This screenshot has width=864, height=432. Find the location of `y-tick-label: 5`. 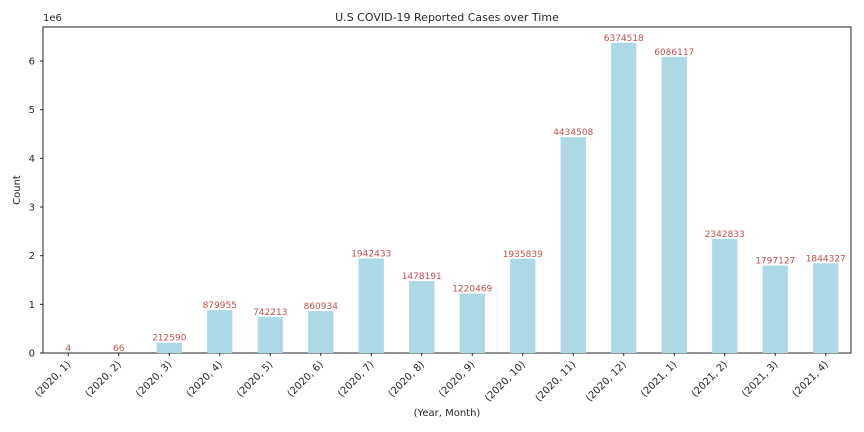

y-tick-label: 5 is located at coordinates (32, 110).